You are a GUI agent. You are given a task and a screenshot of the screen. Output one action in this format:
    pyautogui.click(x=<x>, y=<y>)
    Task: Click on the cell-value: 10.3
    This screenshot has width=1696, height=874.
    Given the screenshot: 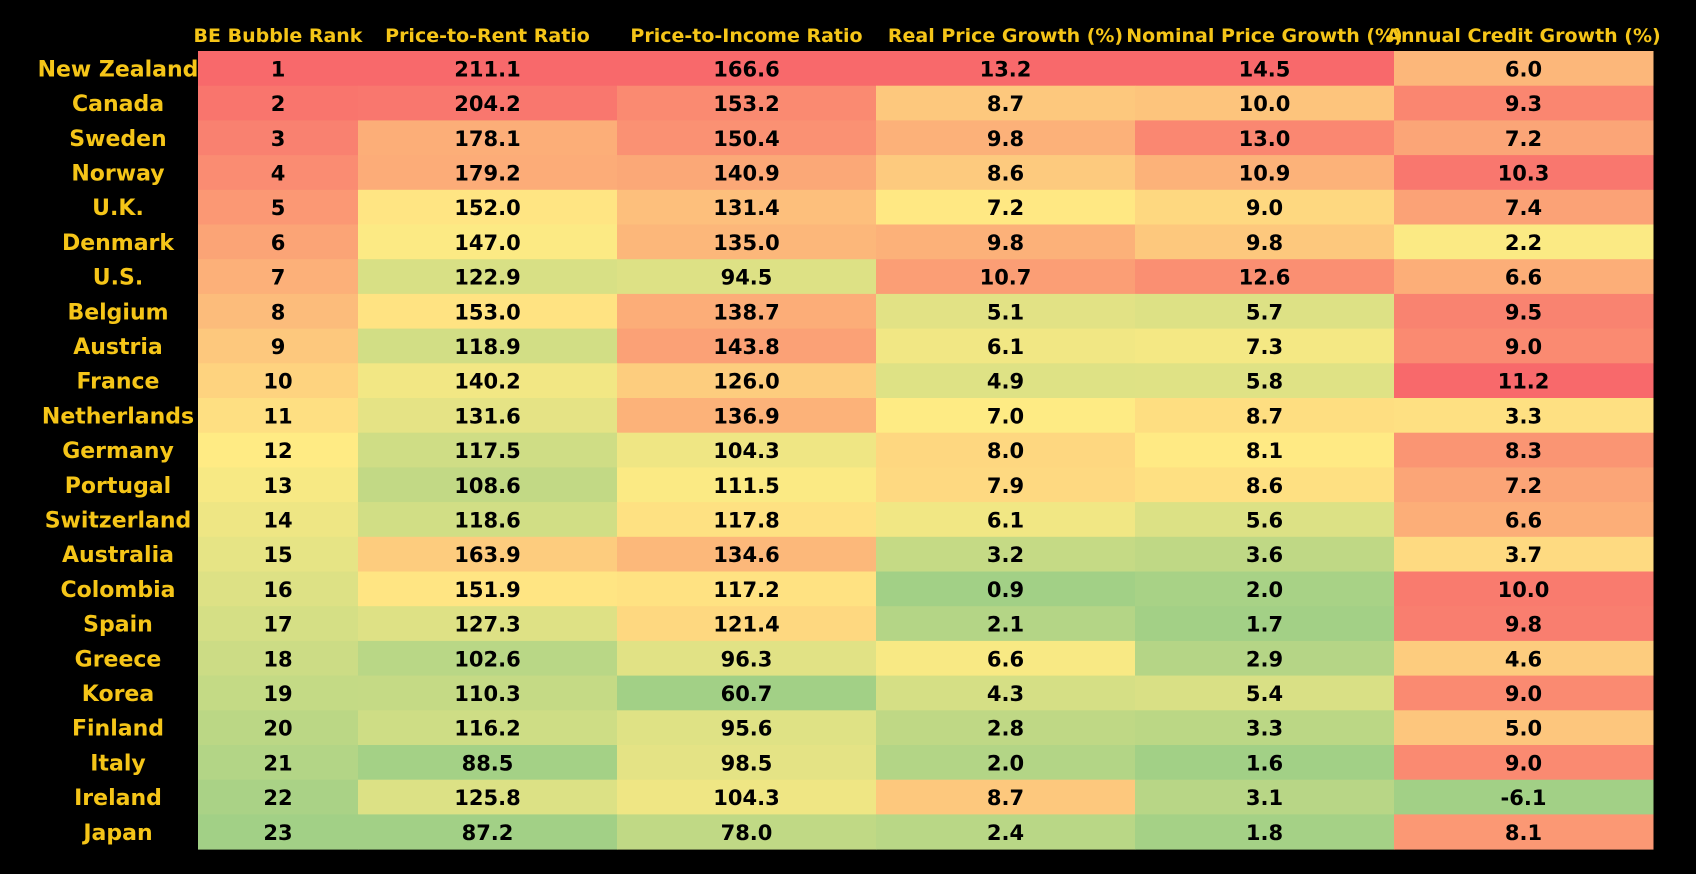 What is the action you would take?
    pyautogui.click(x=1524, y=173)
    